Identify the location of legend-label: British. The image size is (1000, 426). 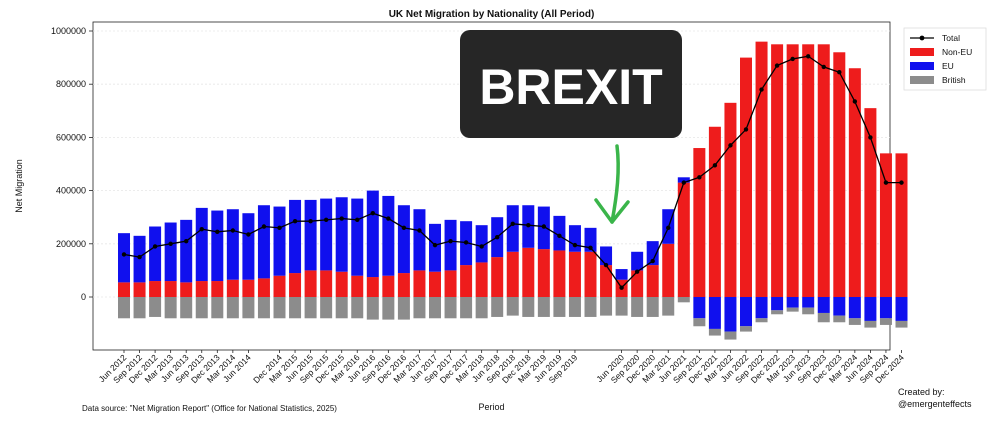
(954, 80).